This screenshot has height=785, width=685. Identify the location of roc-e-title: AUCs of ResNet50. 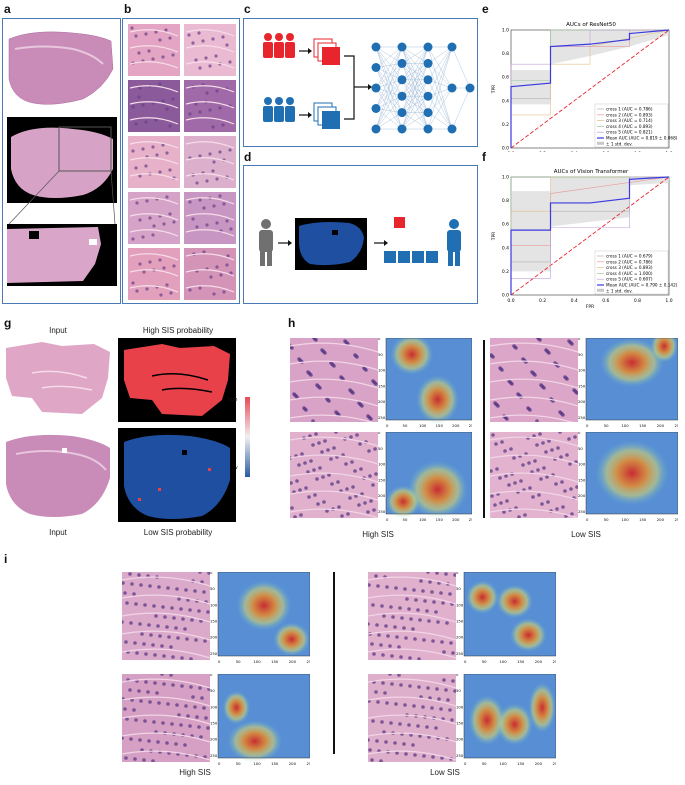
(591, 25).